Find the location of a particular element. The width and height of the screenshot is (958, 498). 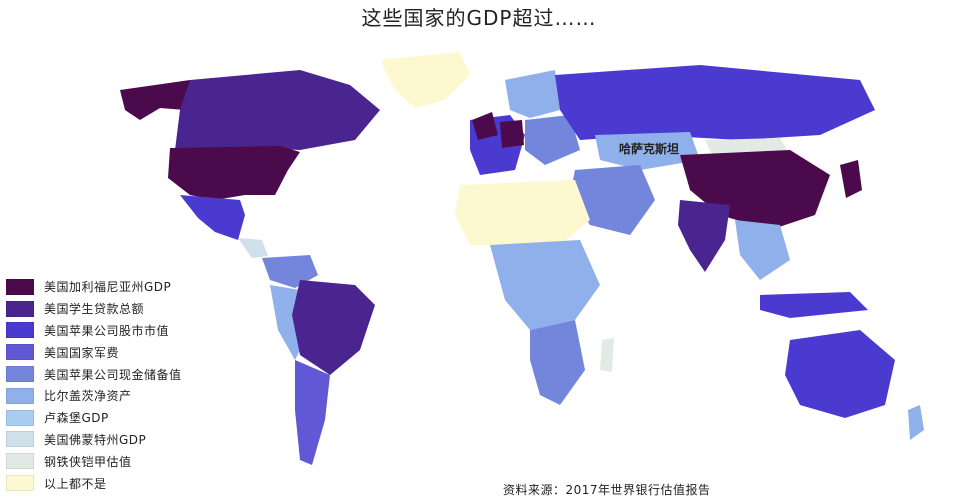

legend-item: 美国苹果公司股市市值 is located at coordinates (94, 331).